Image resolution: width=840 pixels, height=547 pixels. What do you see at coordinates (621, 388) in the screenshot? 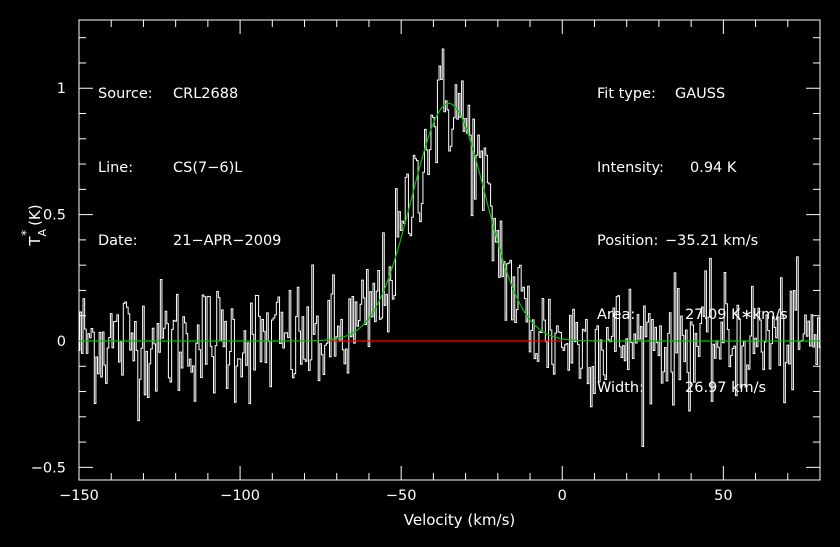
I see `info-key: Width:` at bounding box center [621, 388].